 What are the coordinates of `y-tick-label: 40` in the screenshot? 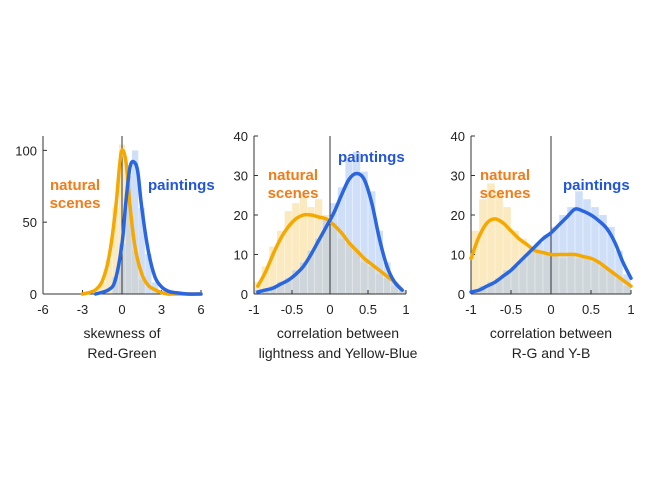 It's located at (458, 136).